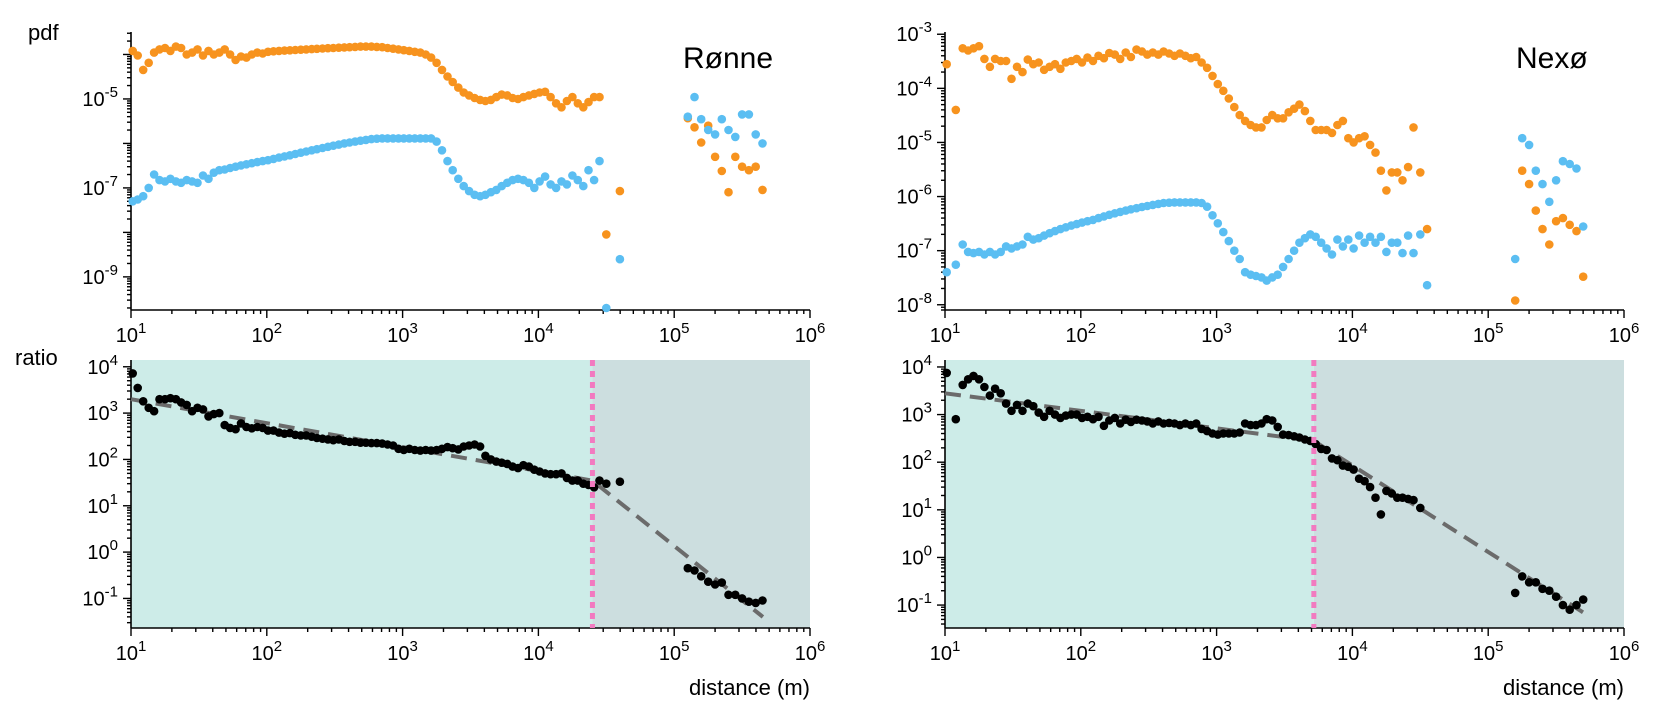  I want to click on x-tick-label: 10³, so click(402, 333).